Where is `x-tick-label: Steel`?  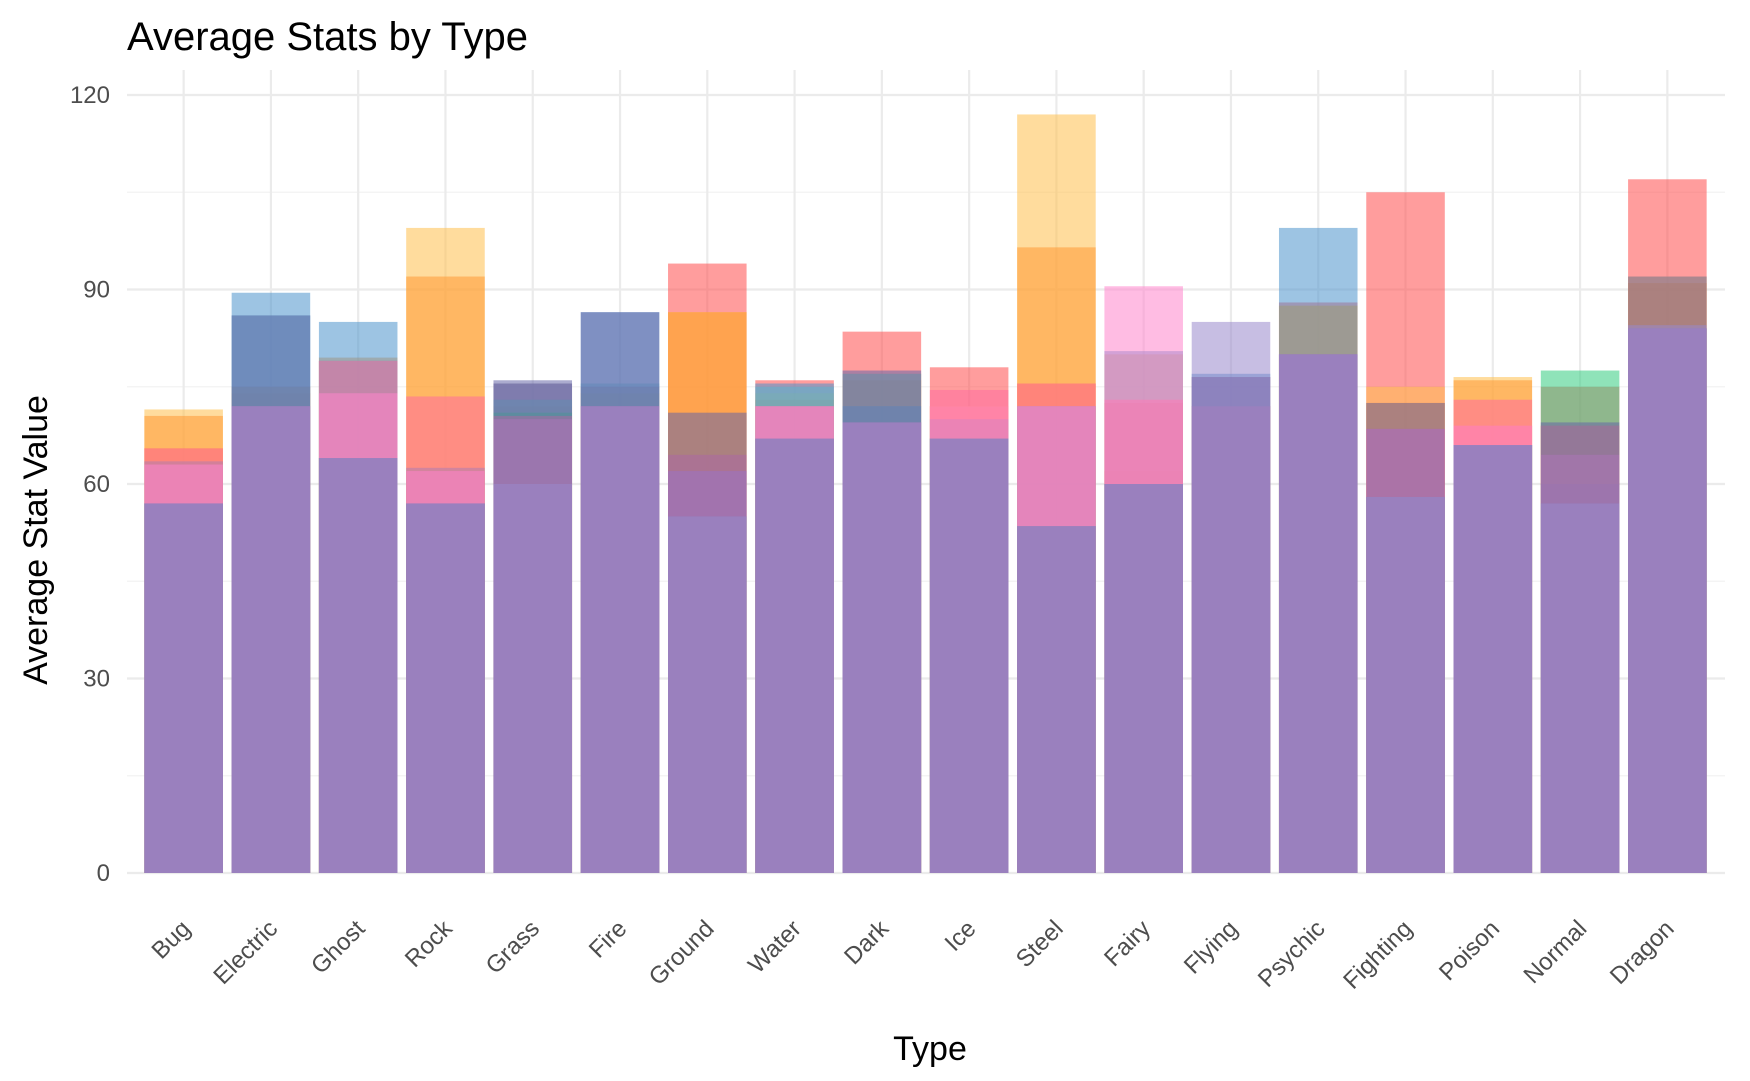
x-tick-label: Steel is located at coordinates (1040, 944).